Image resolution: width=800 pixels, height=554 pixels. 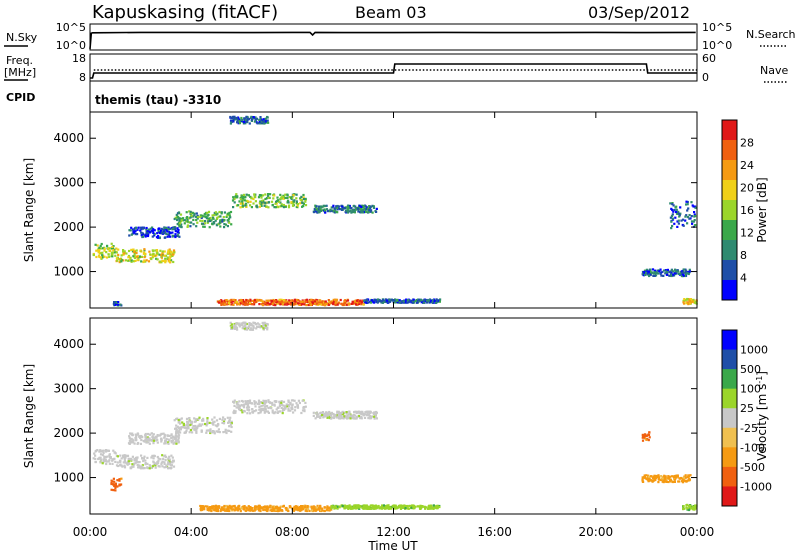 What do you see at coordinates (762, 416) in the screenshot?
I see `velocity-colorbar-label: Velocity [m s-1]` at bounding box center [762, 416].